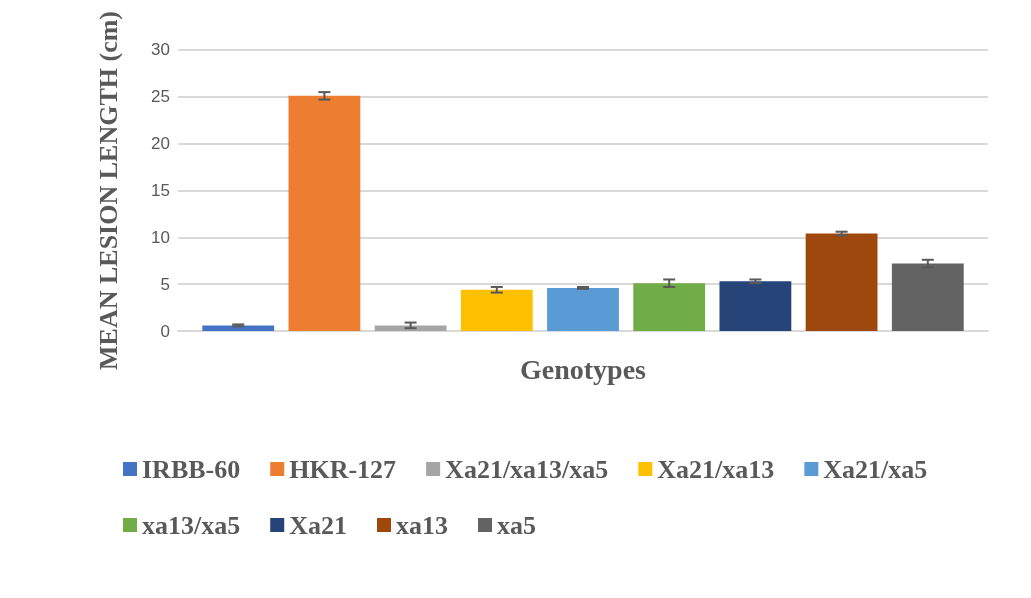  I want to click on y-tick-label: 0, so click(165, 331).